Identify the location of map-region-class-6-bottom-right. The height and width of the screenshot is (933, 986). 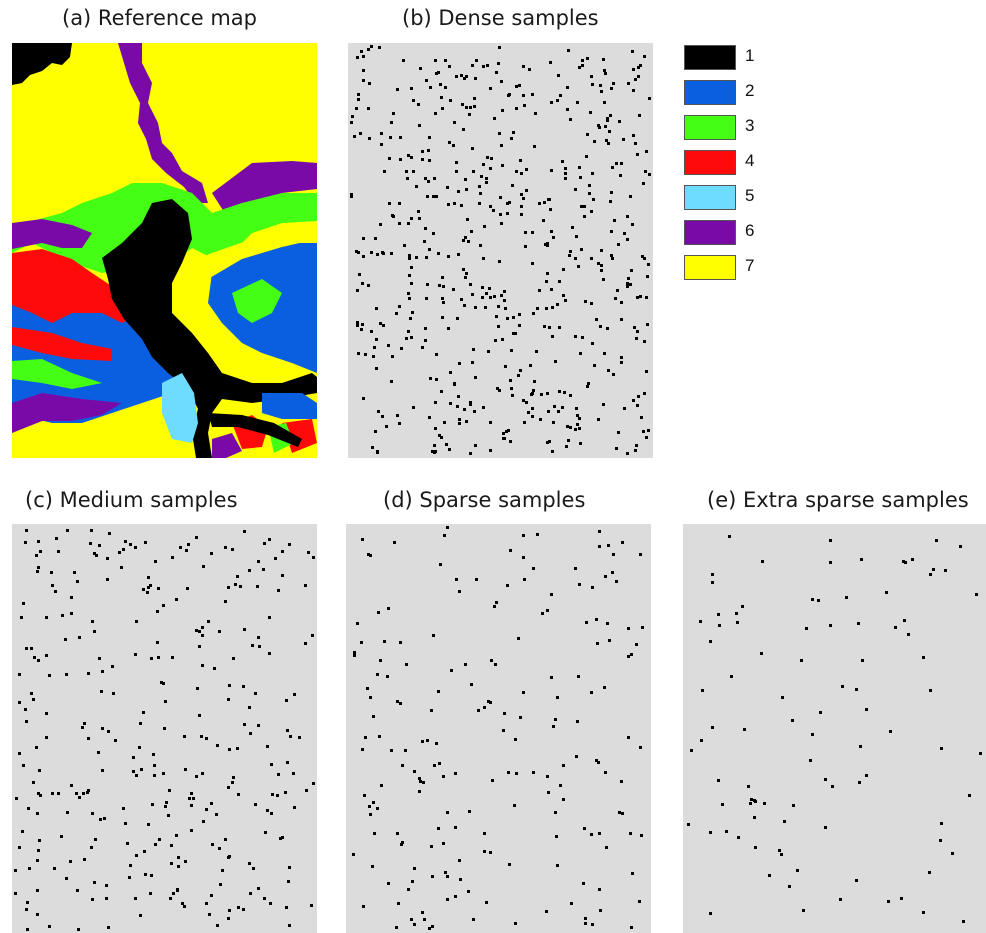
(227, 445).